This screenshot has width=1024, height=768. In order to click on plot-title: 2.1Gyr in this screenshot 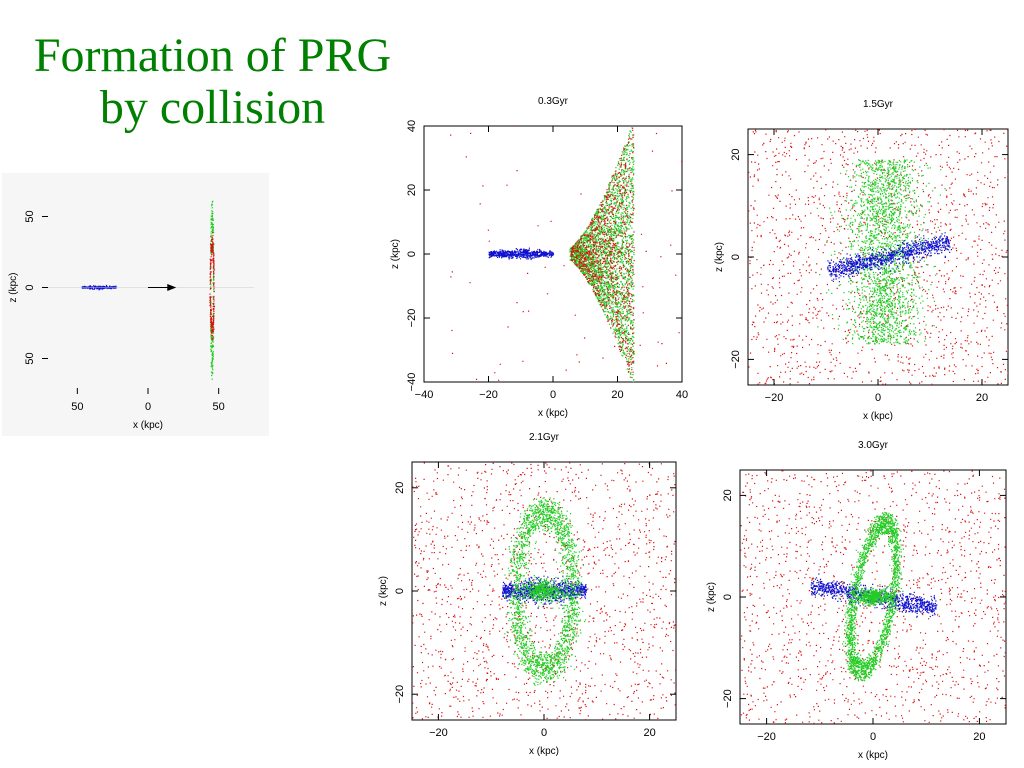, I will do `click(544, 437)`.